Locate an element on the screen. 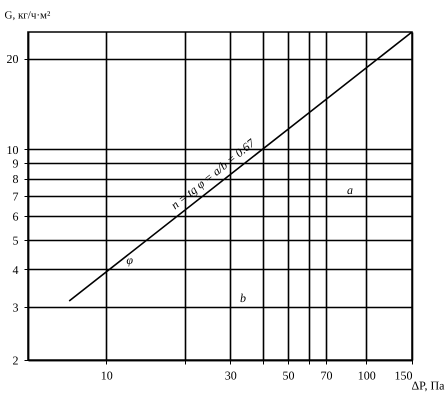  x-tick-label: 50 is located at coordinates (288, 375).